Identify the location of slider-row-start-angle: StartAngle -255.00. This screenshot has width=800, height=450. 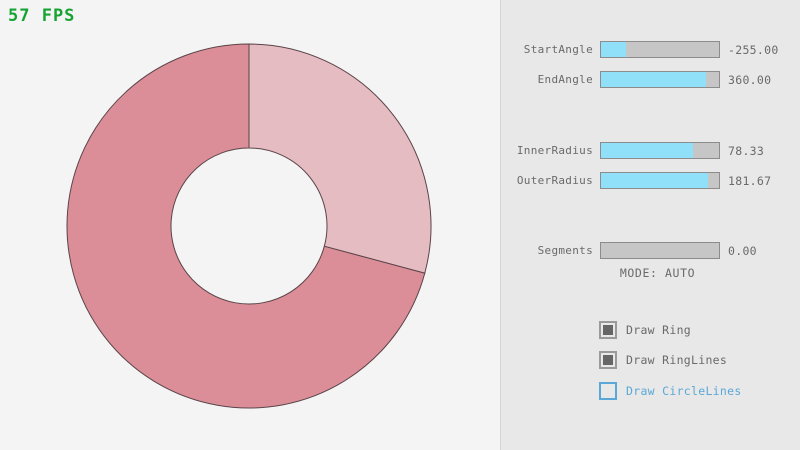
(640, 49).